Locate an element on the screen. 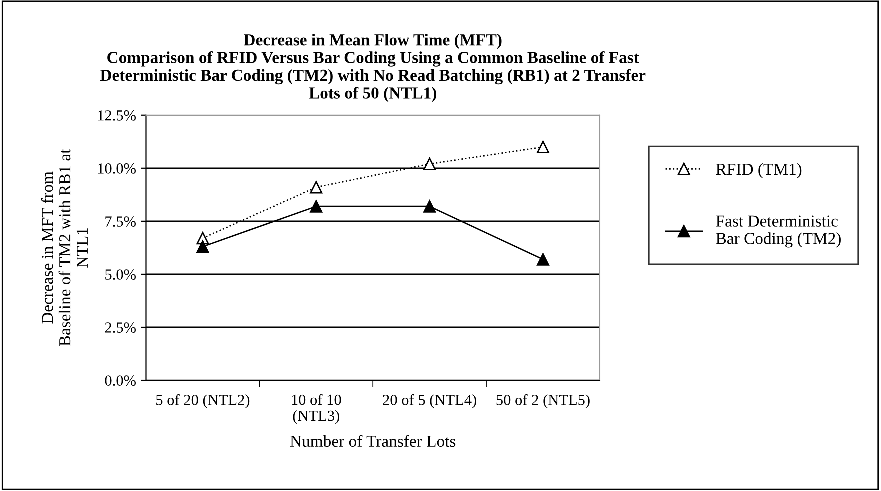  y-tick-label: 5.0% is located at coordinates (121, 275).